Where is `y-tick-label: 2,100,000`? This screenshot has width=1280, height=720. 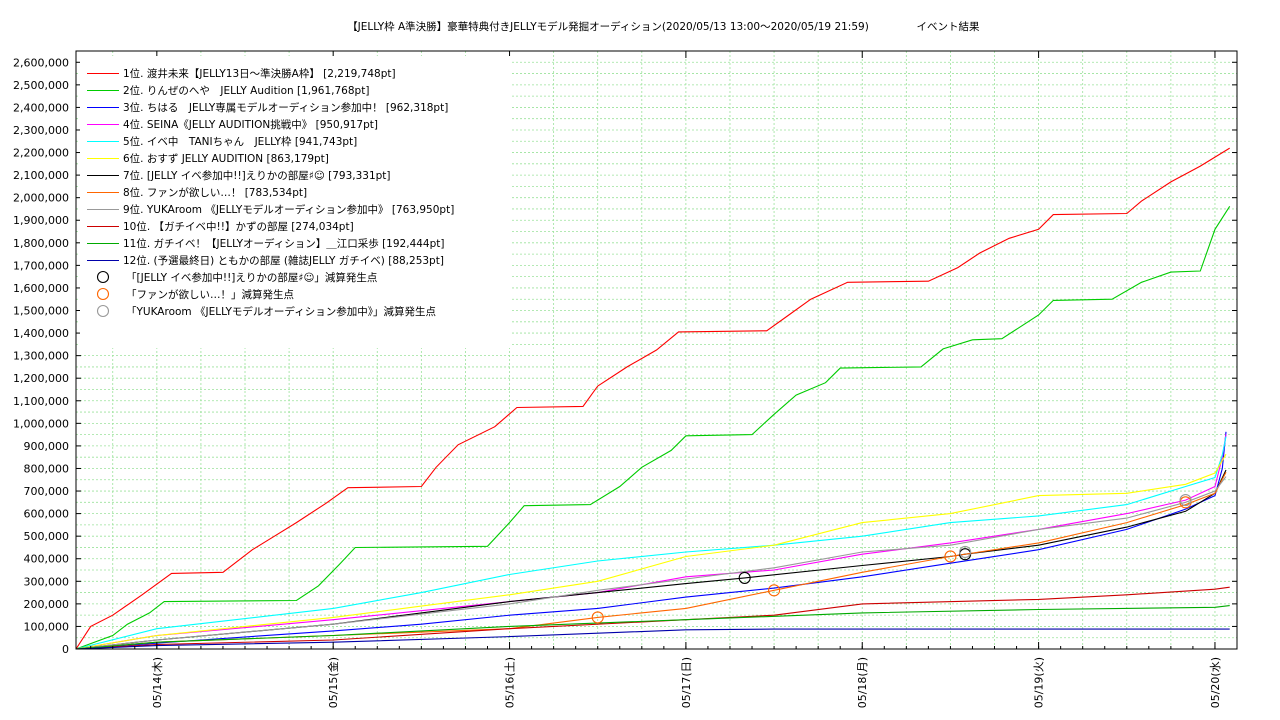
y-tick-label: 2,100,000 is located at coordinates (41, 175).